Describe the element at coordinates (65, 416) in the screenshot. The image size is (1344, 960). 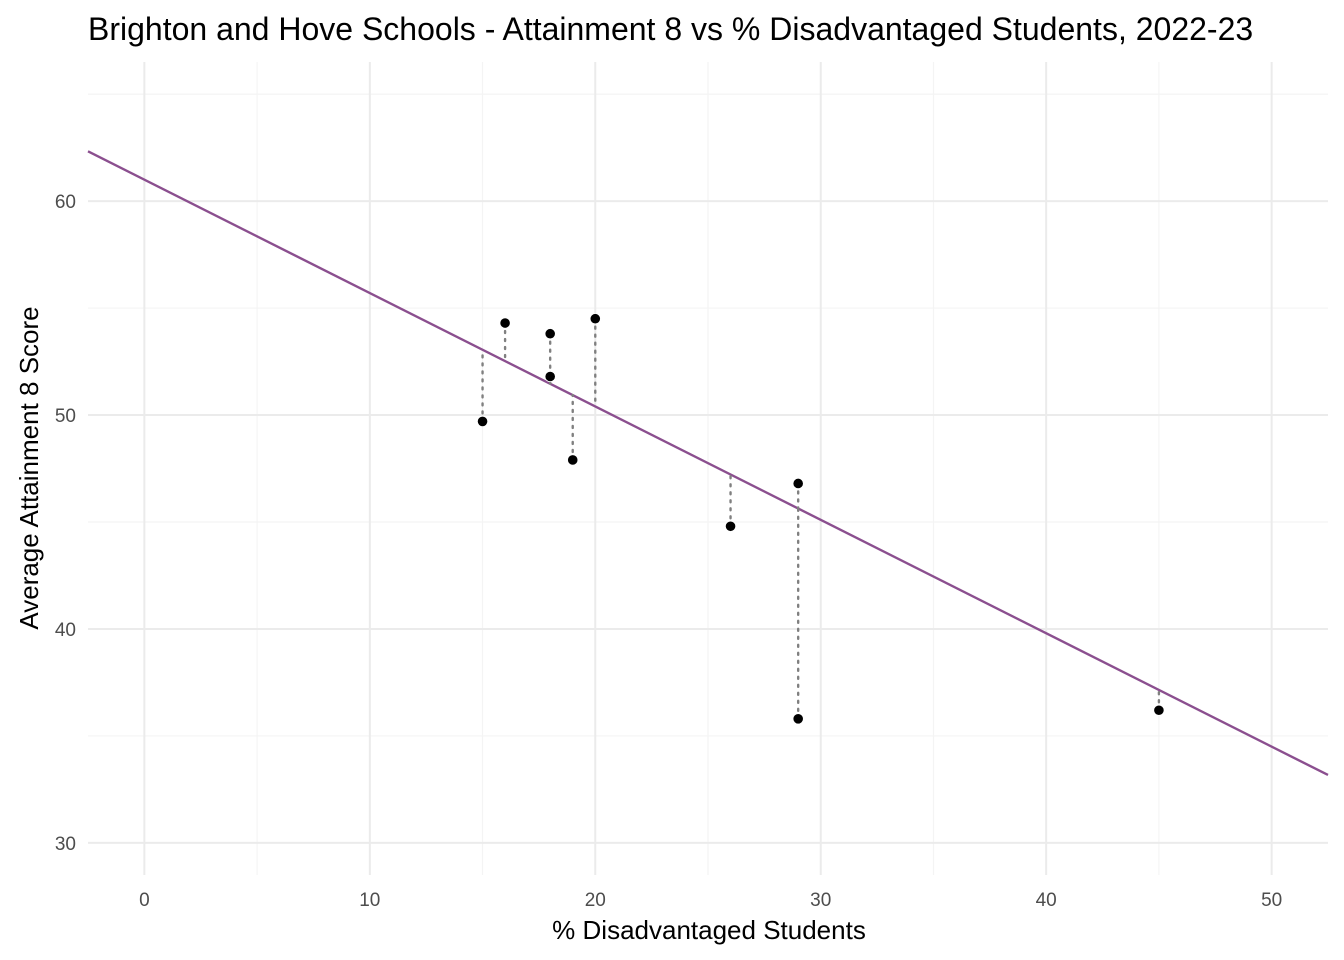
I see `y-tick-label: 50` at that location.